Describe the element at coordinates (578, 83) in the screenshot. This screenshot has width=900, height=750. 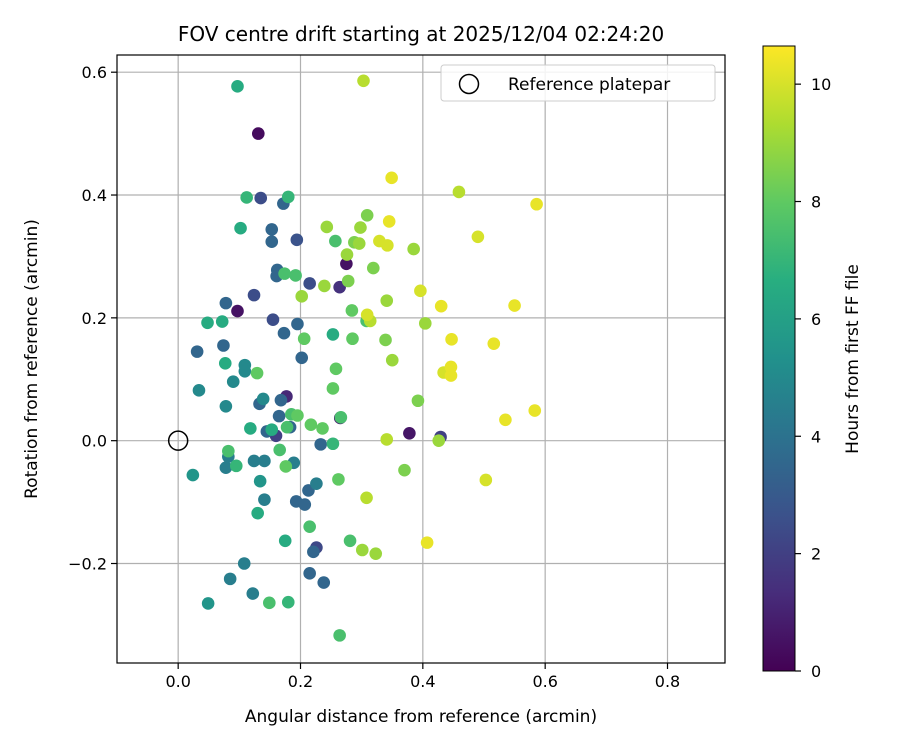
I see `legend: Reference platepar` at that location.